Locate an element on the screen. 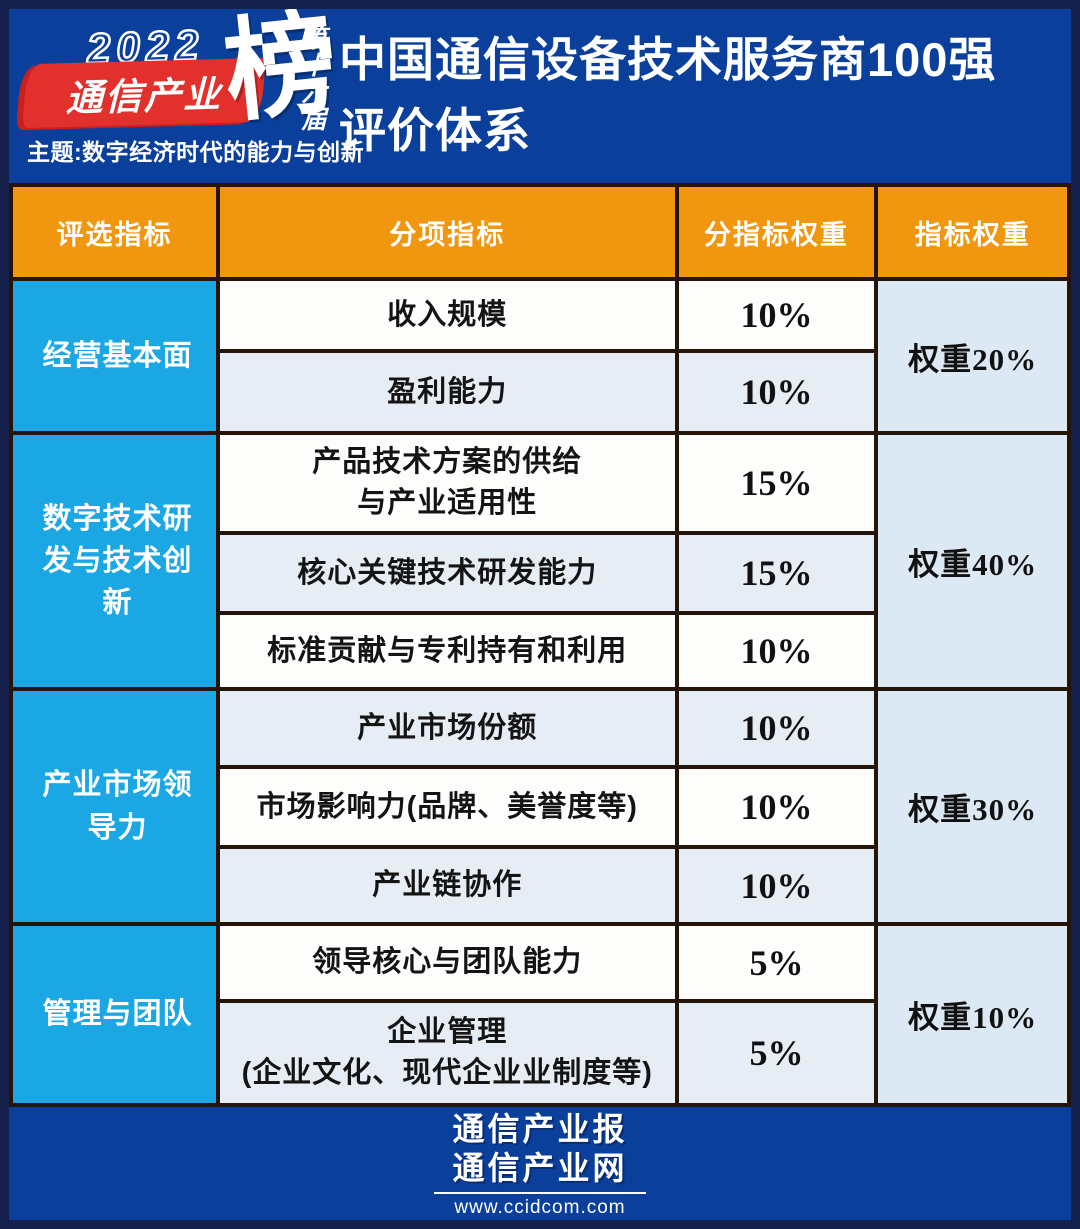 Image resolution: width=1080 pixels, height=1229 pixels. logo-edition-label: 第十六届 is located at coordinates (311, 79).